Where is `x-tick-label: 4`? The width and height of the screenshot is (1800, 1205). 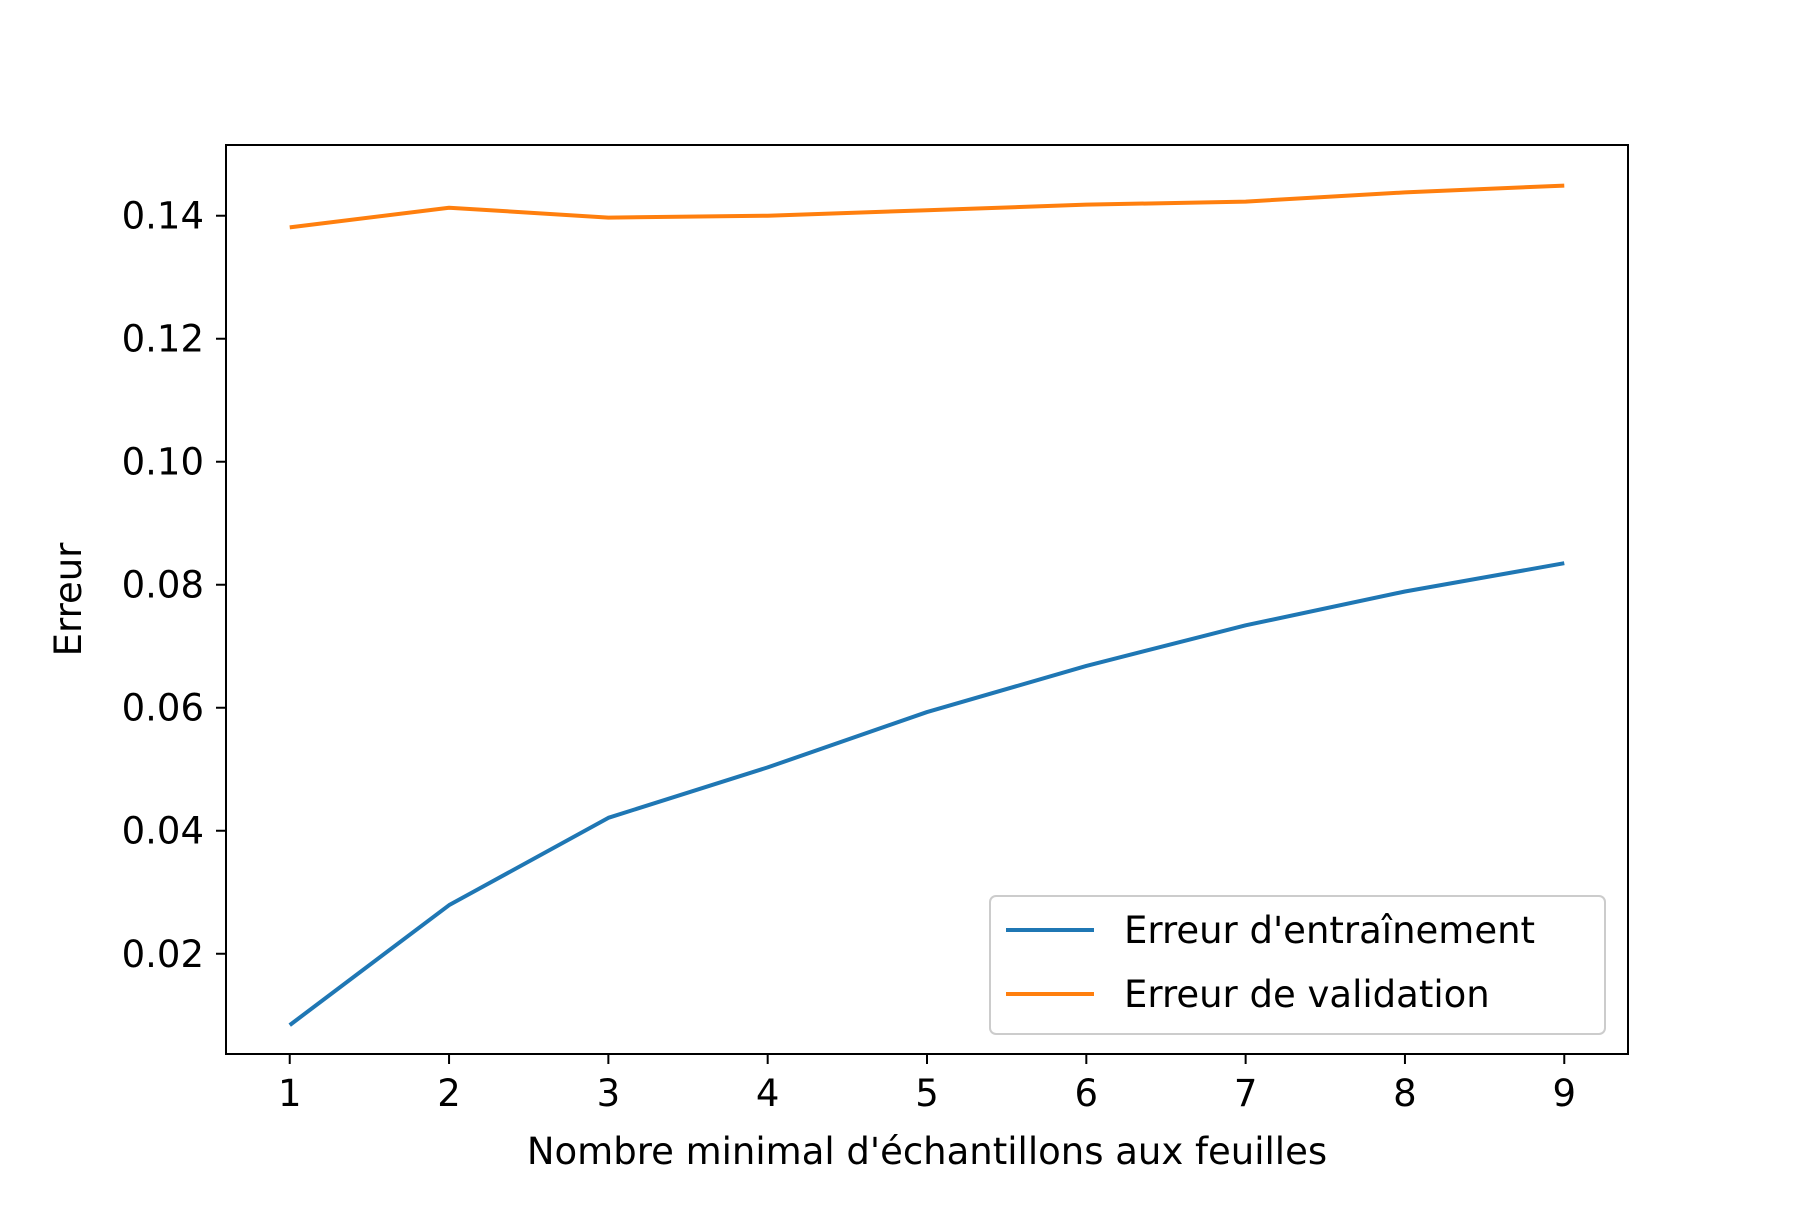
x-tick-label: 4 is located at coordinates (768, 1093).